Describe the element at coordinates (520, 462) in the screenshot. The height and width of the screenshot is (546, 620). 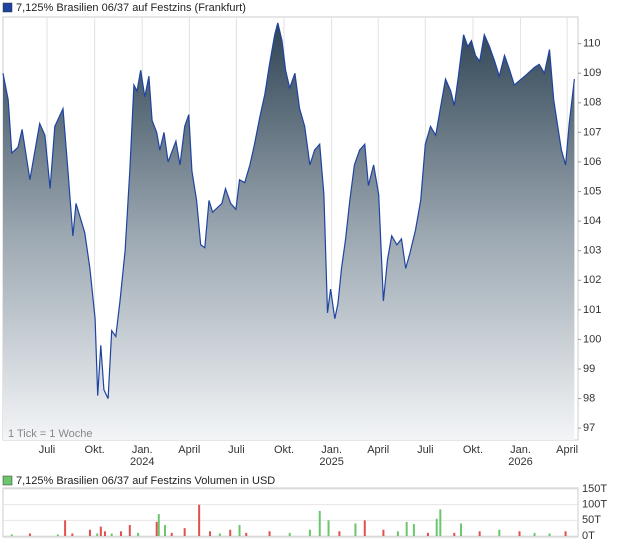
I see `x-tick-year: 2026` at that location.